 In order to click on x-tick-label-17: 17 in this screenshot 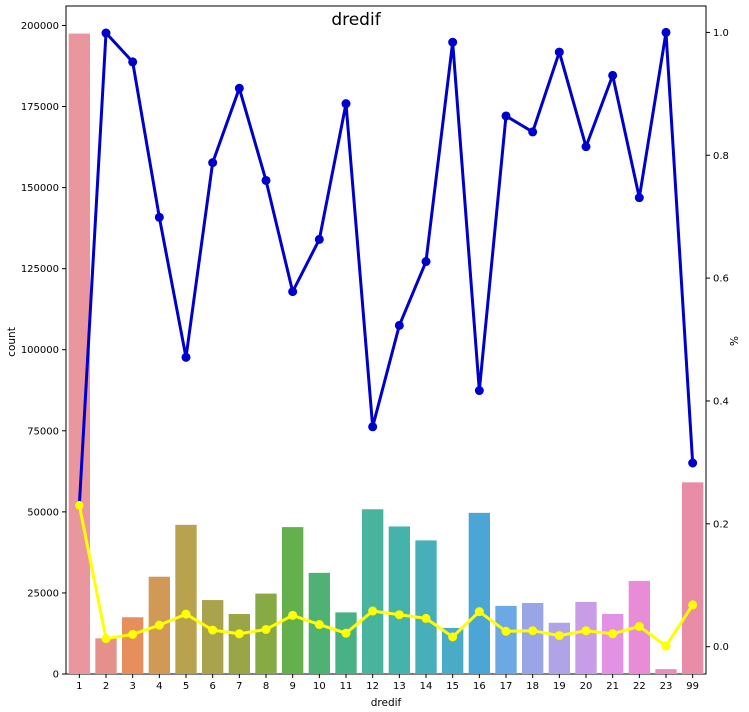, I will do `click(506, 686)`.